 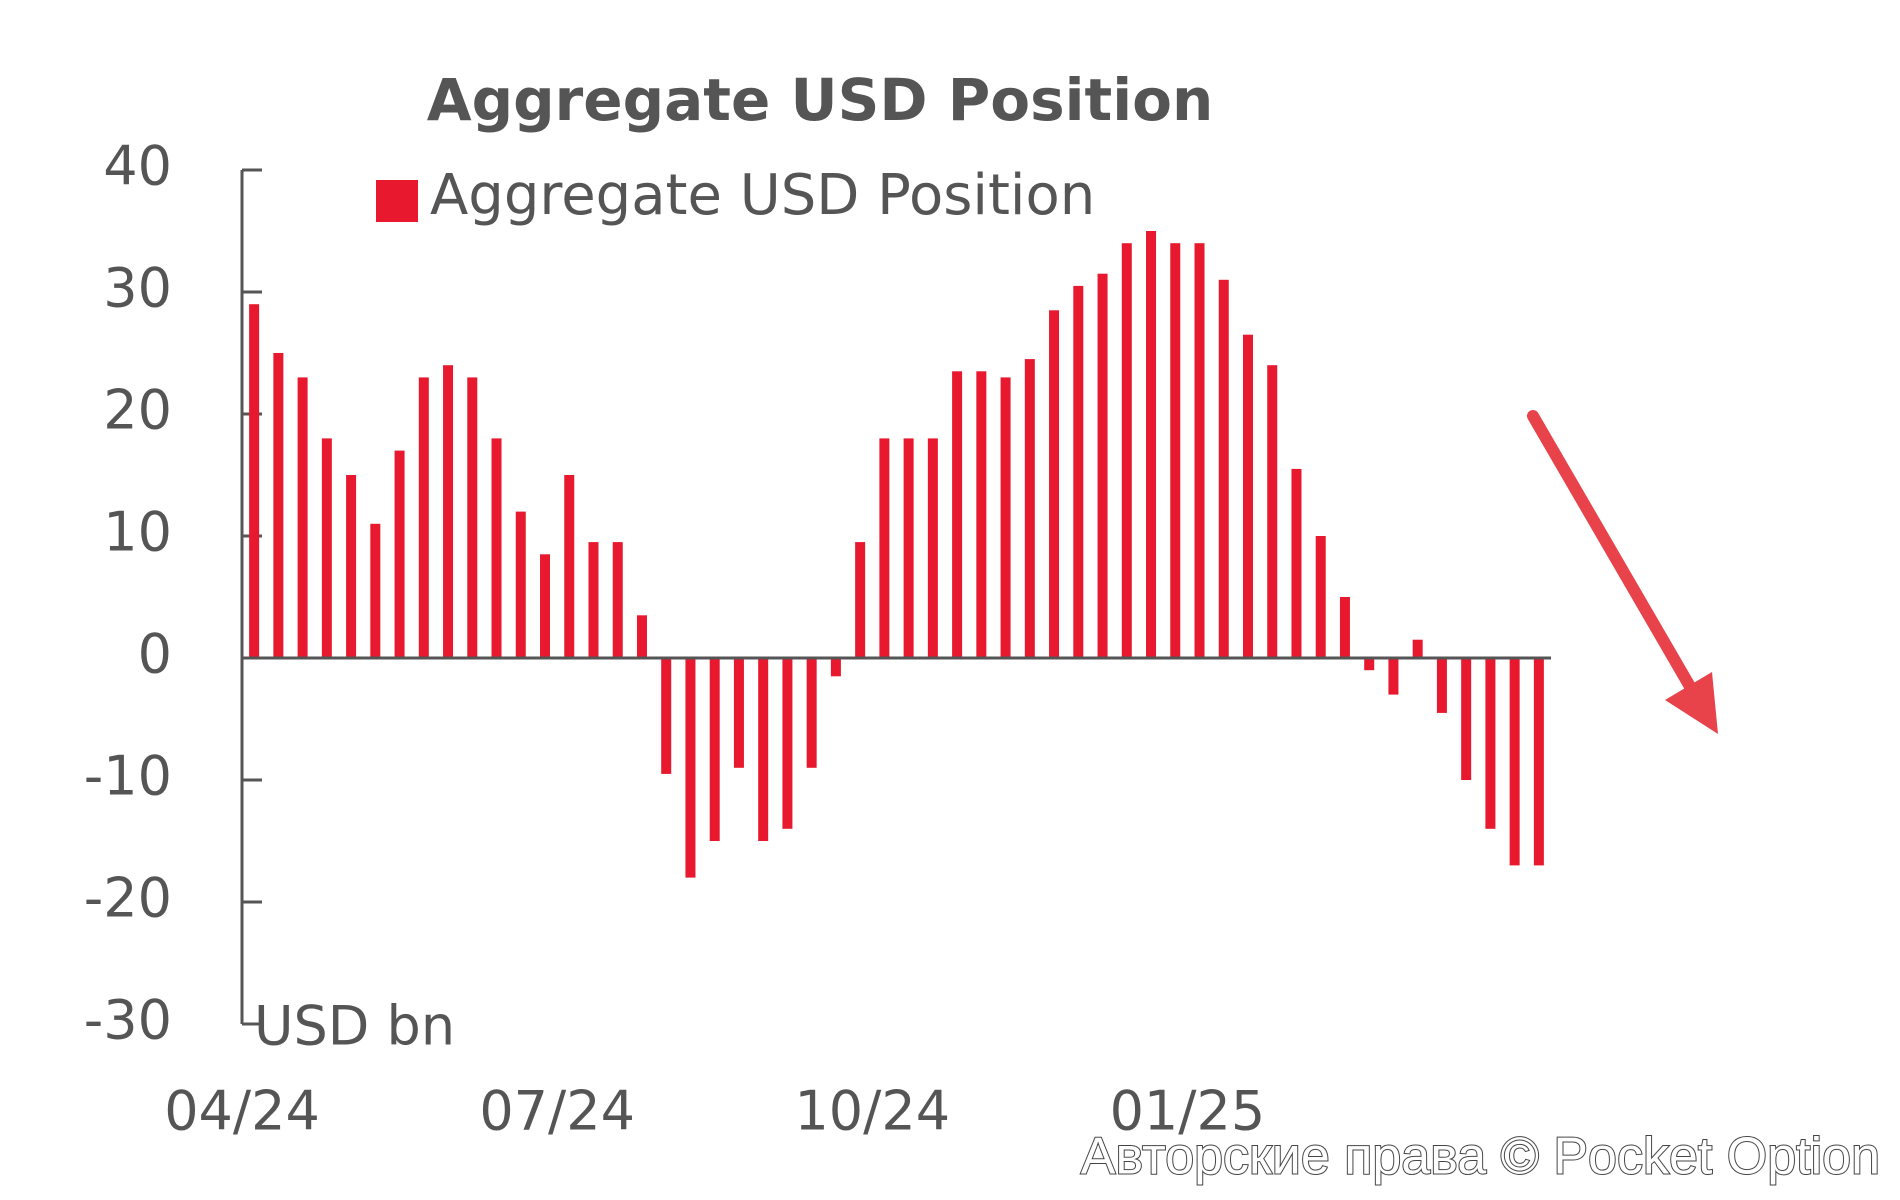 I want to click on x-tick-label: 01/25, so click(x=1188, y=1111).